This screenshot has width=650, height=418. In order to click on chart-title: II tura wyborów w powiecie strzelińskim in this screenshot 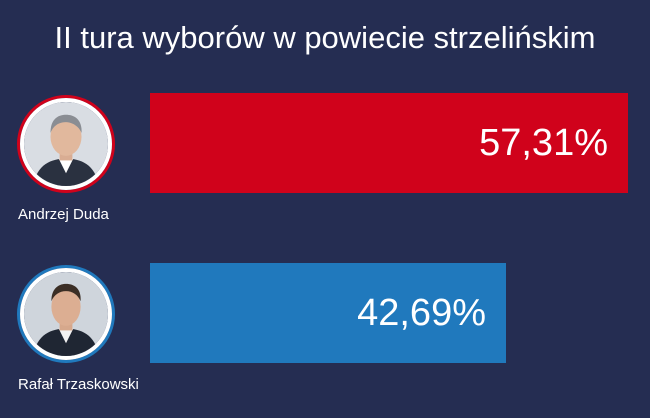, I will do `click(325, 37)`.